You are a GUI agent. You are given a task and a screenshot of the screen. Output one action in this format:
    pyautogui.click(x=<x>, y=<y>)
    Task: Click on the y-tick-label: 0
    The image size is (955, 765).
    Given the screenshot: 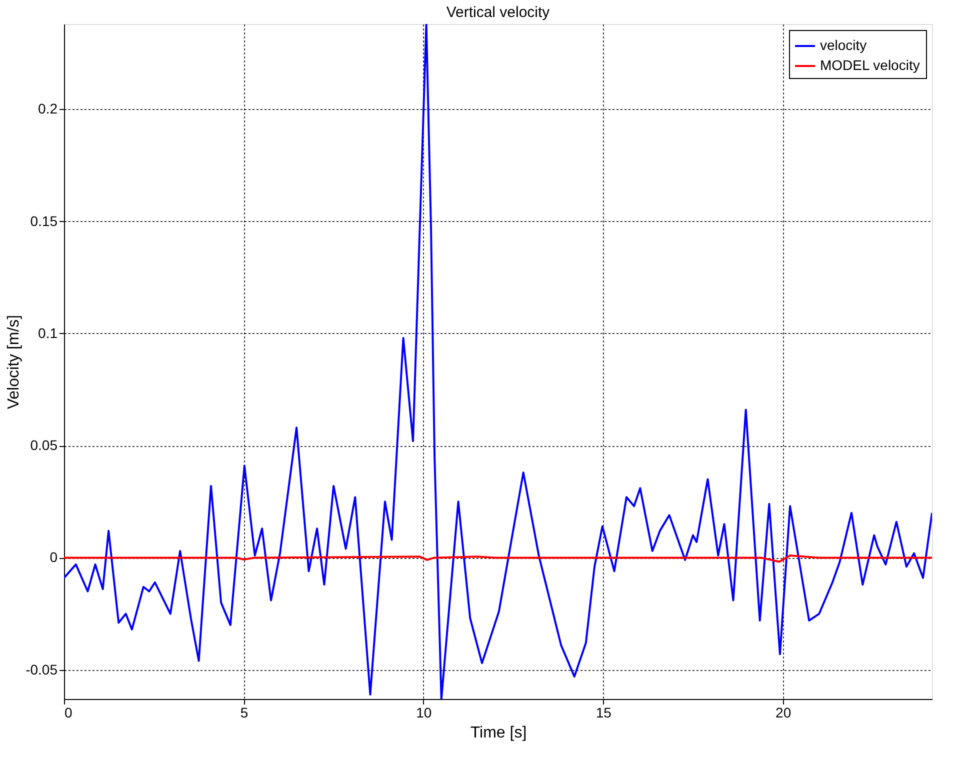 What is the action you would take?
    pyautogui.click(x=54, y=557)
    